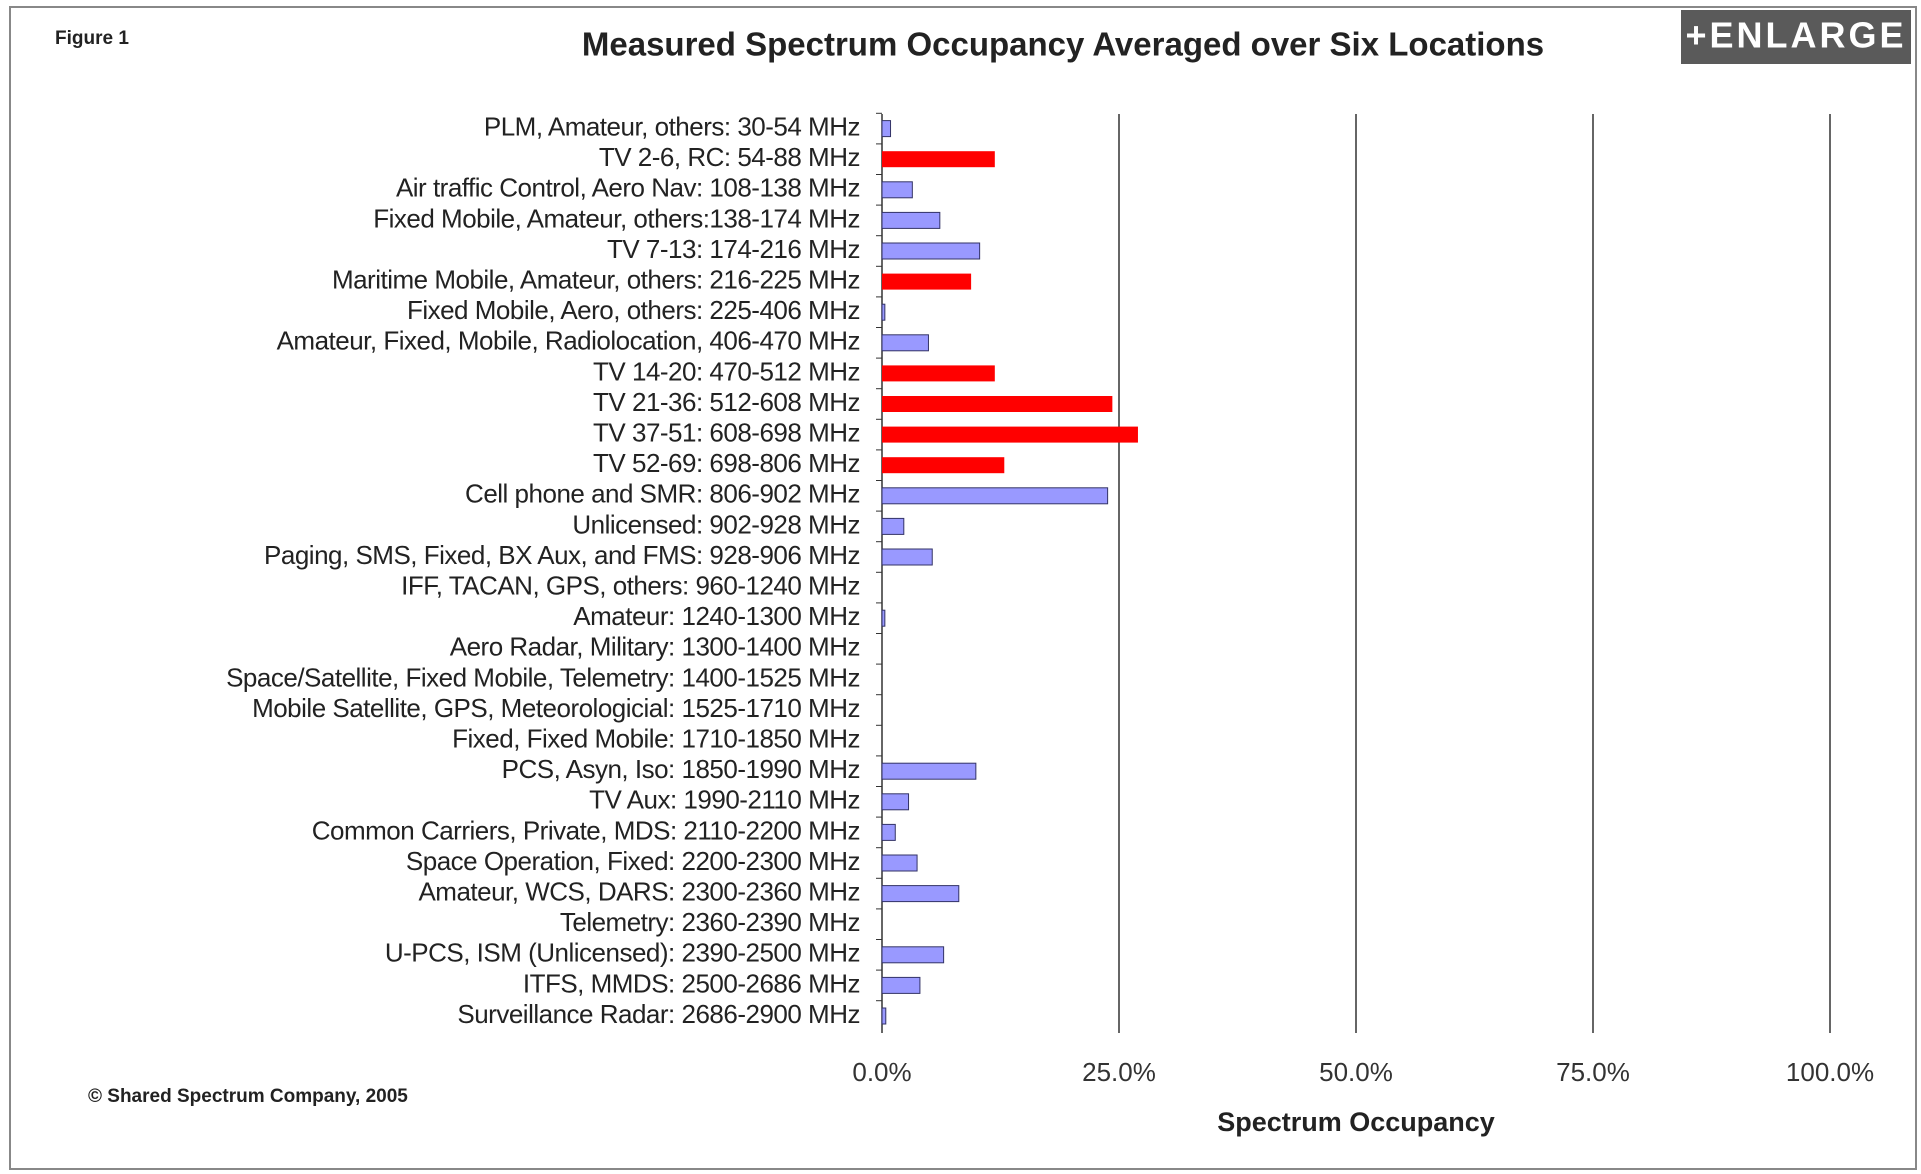 The height and width of the screenshot is (1174, 1921). What do you see at coordinates (726, 432) in the screenshot?
I see `y-tick-label: TV 37-51: 608-698 MHz` at bounding box center [726, 432].